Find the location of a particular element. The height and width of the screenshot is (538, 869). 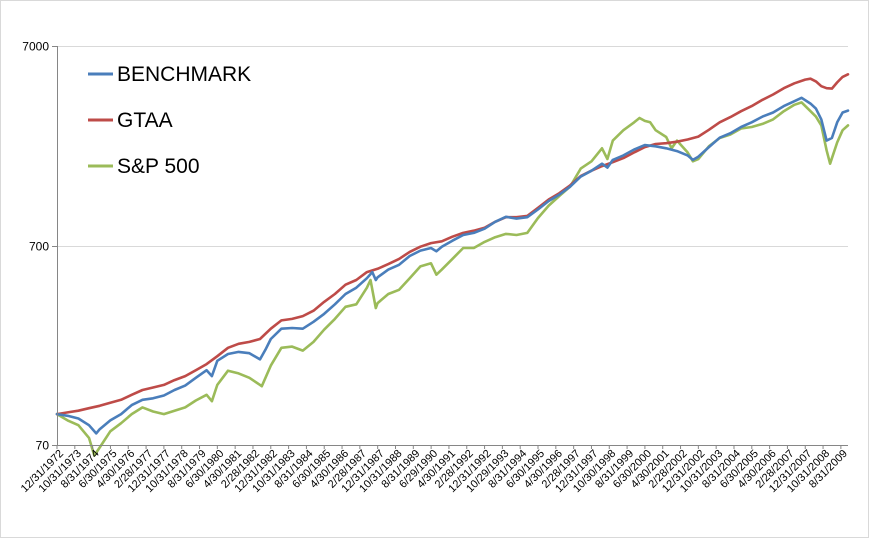

legend: BENCHMARK GTAA S&P 500 is located at coordinates (169, 120).